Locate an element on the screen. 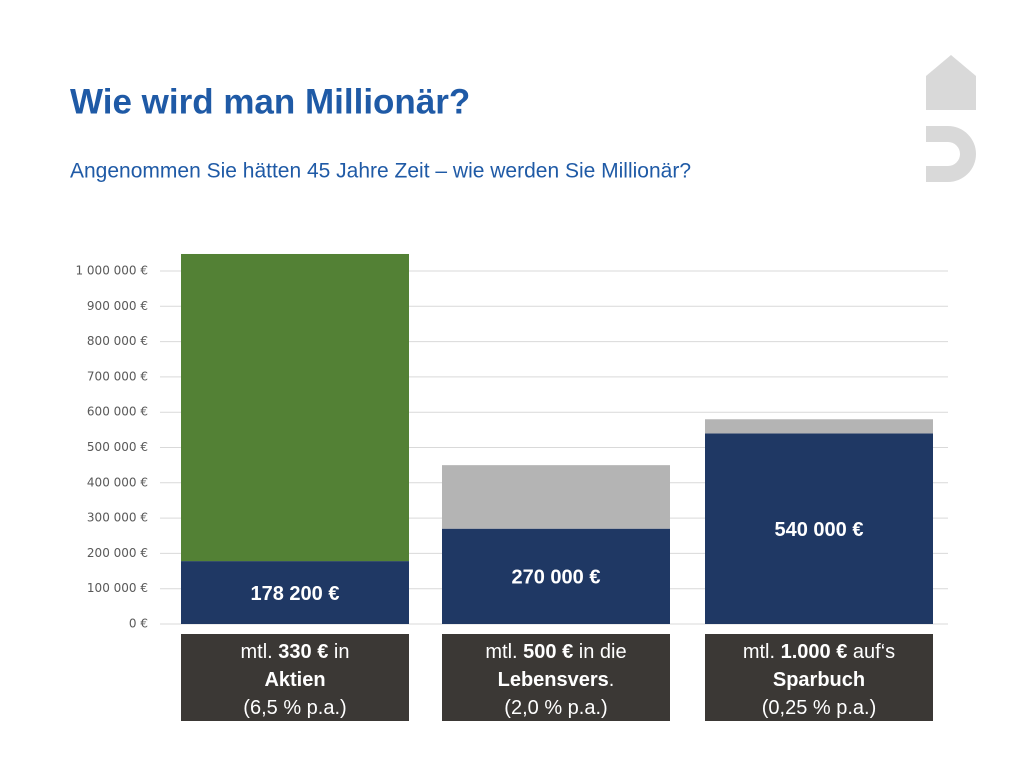 The image size is (1024, 768). category-label: Lebensvers. is located at coordinates (556, 680).